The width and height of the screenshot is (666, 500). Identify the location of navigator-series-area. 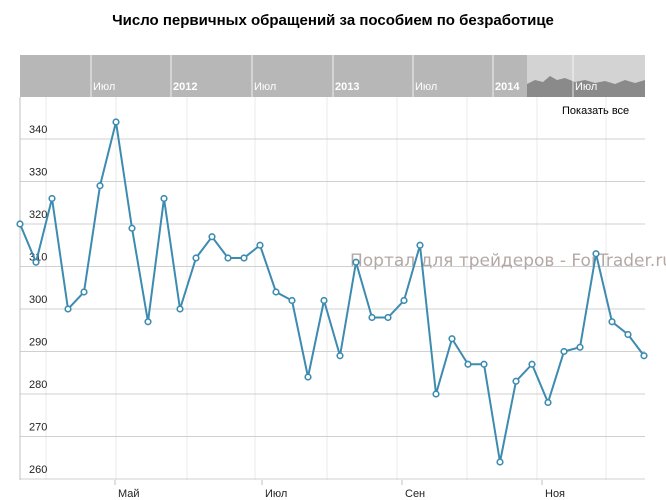
(586, 86).